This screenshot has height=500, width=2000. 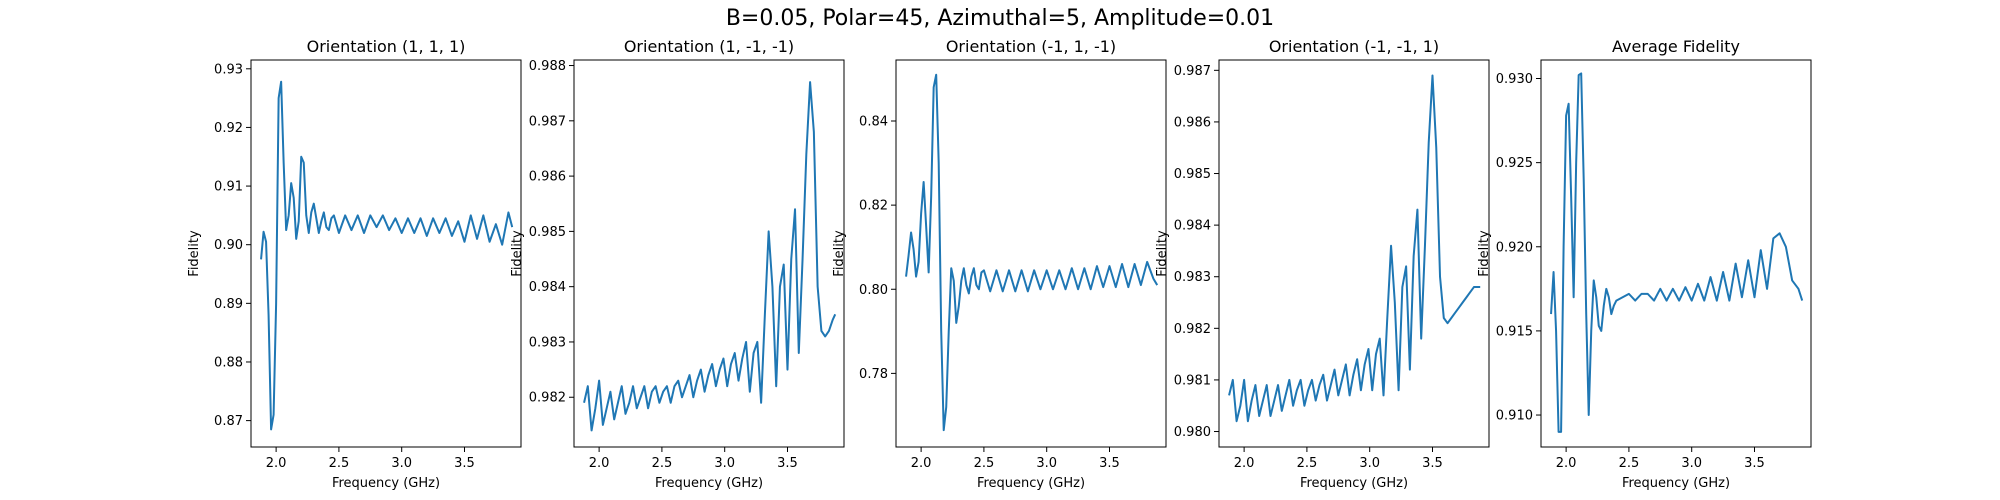 What do you see at coordinates (1566, 463) in the screenshot?
I see `chart-5-x-tick-label: 2.0` at bounding box center [1566, 463].